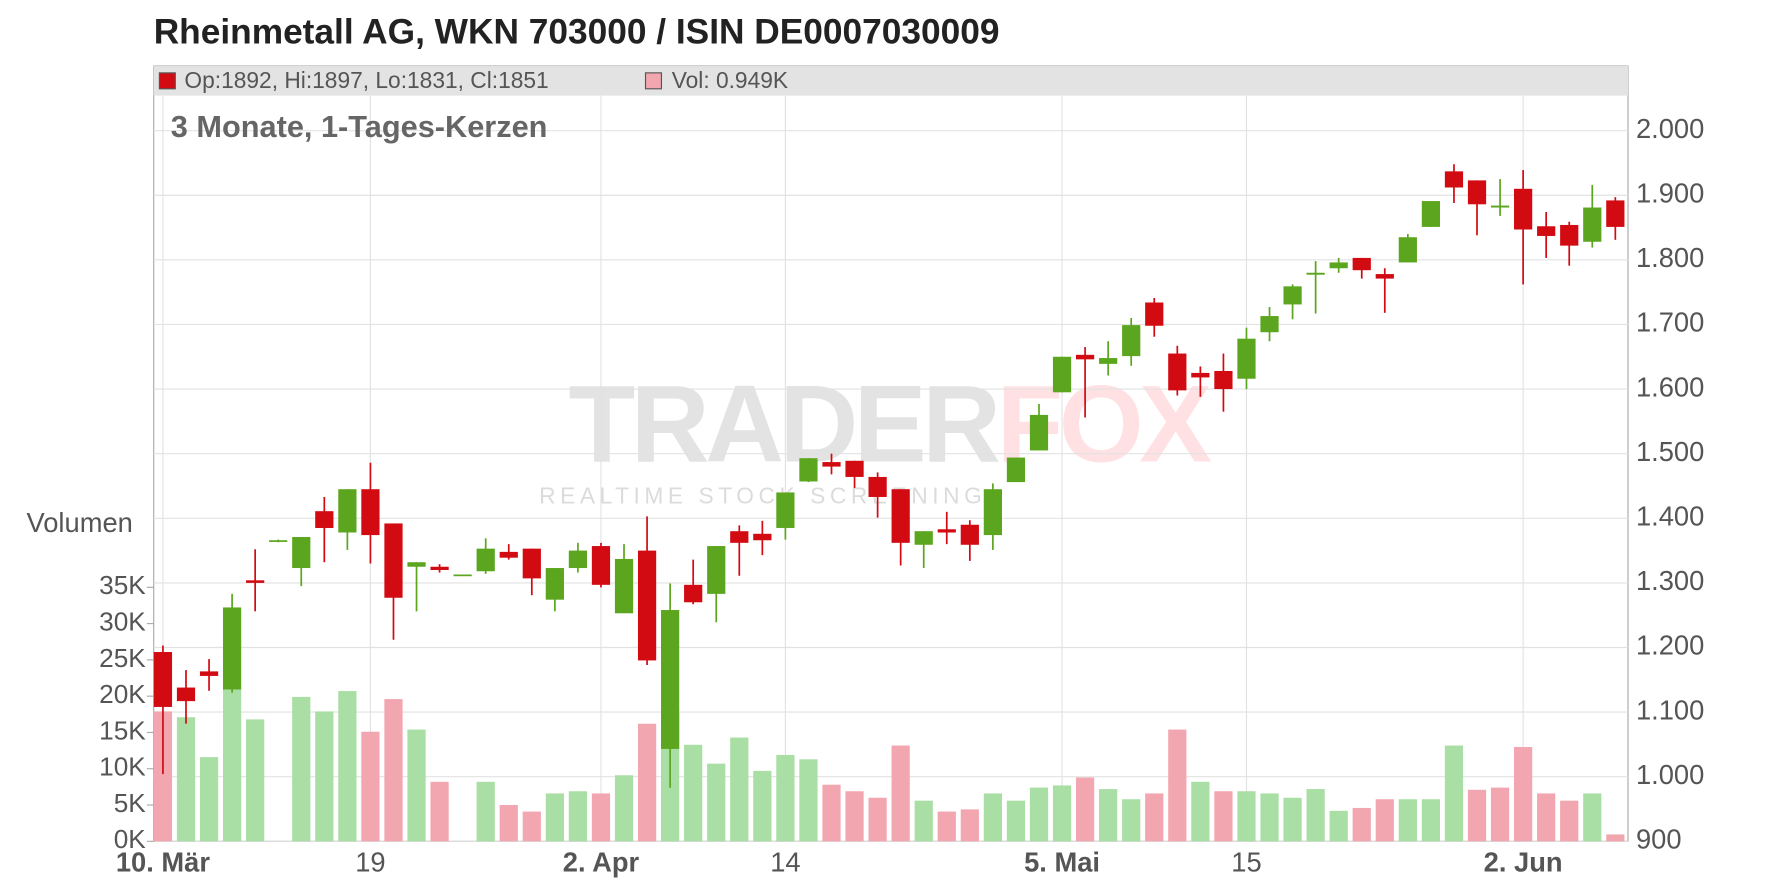 The height and width of the screenshot is (888, 1776). Describe the element at coordinates (122, 767) in the screenshot. I see `volume-tick-label: 10K` at that location.